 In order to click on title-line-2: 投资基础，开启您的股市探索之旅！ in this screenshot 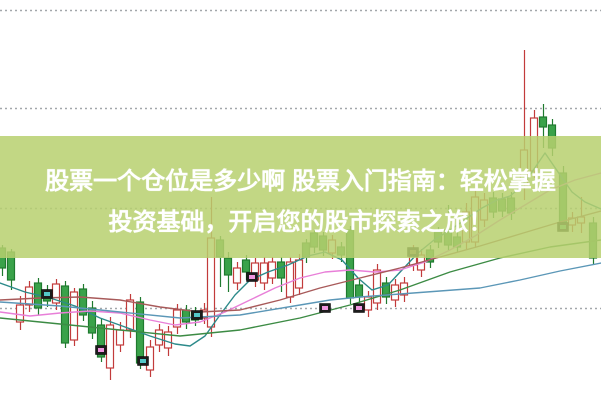, I will do `click(300, 222)`.